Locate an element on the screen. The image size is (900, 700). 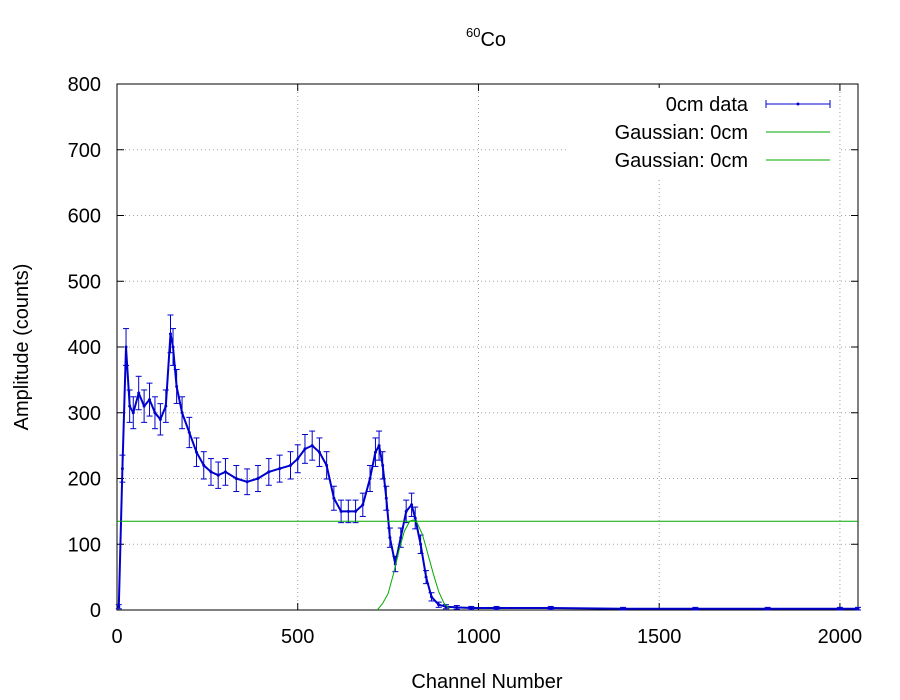
y-tick-label: 500 is located at coordinates (84, 282).